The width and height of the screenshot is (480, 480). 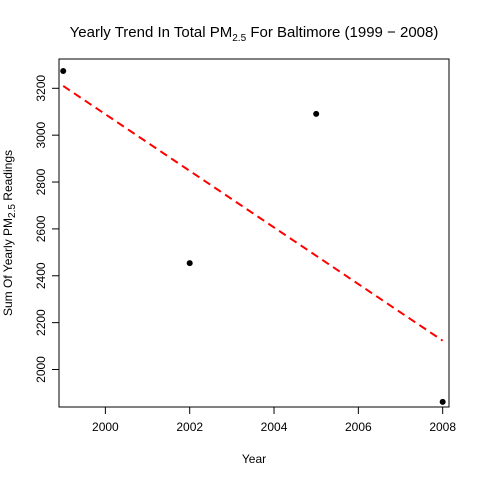 I want to click on y-tick-label-2600: 2600, so click(x=41, y=228).